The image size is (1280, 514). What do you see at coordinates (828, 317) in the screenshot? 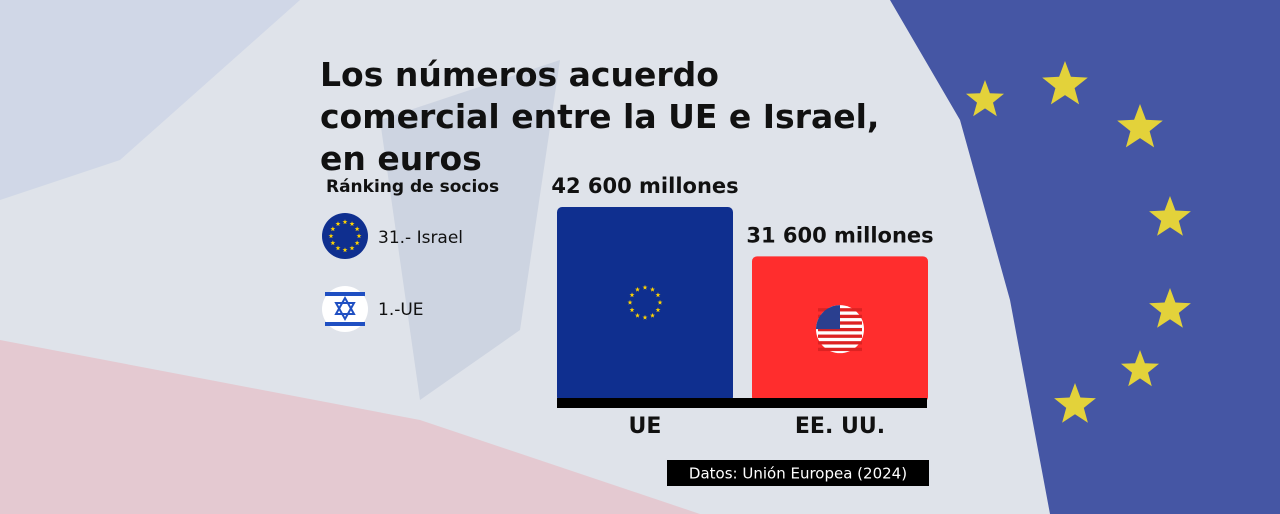
I see `us-canton` at bounding box center [828, 317].